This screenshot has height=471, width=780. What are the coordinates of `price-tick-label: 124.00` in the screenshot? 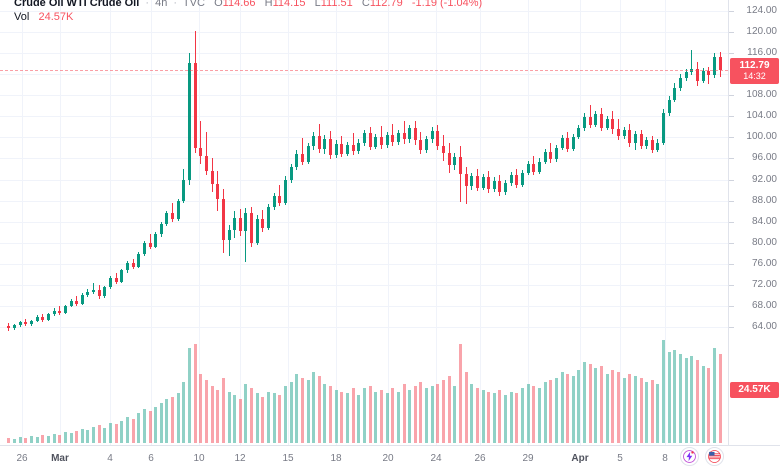 It's located at (761, 10).